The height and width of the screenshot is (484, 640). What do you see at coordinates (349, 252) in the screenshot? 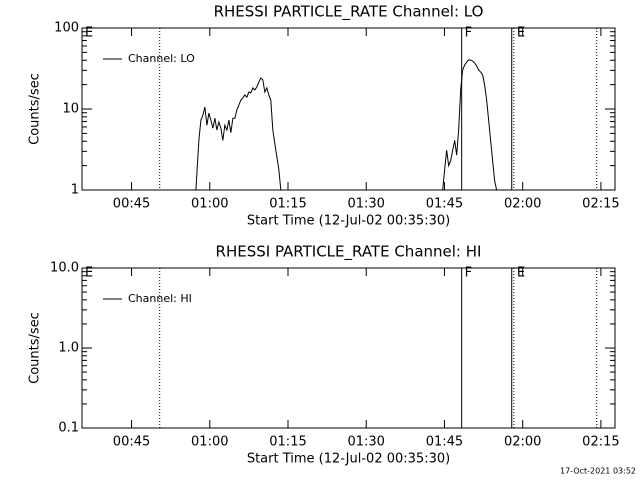
I see `chart-title: RHESSI PARTICLE_RATE Channel: HI` at bounding box center [349, 252].